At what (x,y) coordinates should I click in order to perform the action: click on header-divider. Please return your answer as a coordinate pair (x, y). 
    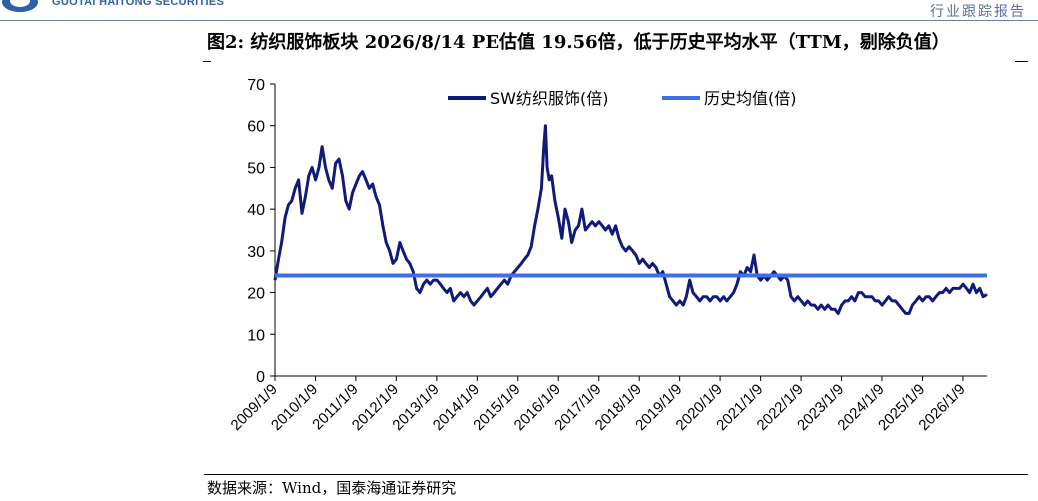
    Looking at the image, I should click on (519, 20).